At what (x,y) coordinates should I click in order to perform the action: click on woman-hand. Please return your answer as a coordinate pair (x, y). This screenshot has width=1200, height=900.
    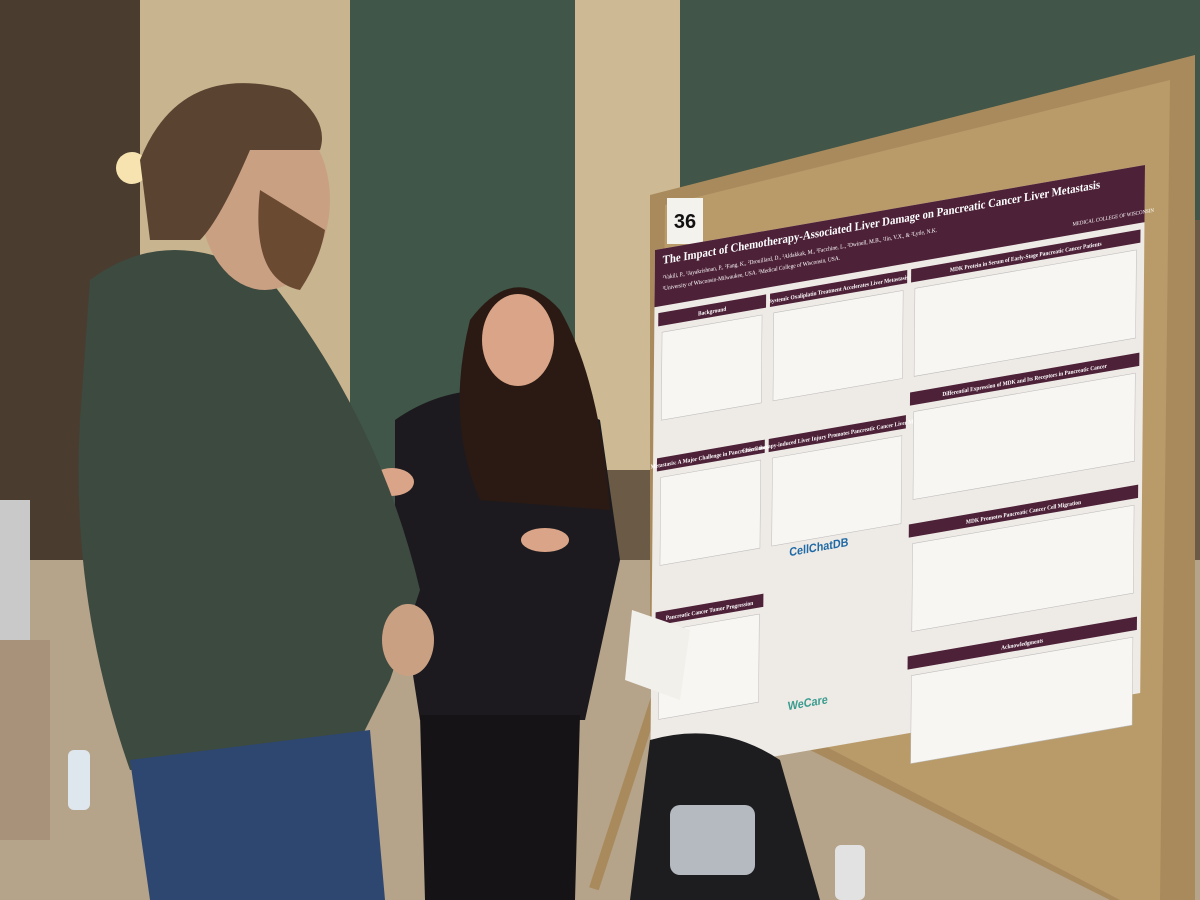
    Looking at the image, I should click on (545, 540).